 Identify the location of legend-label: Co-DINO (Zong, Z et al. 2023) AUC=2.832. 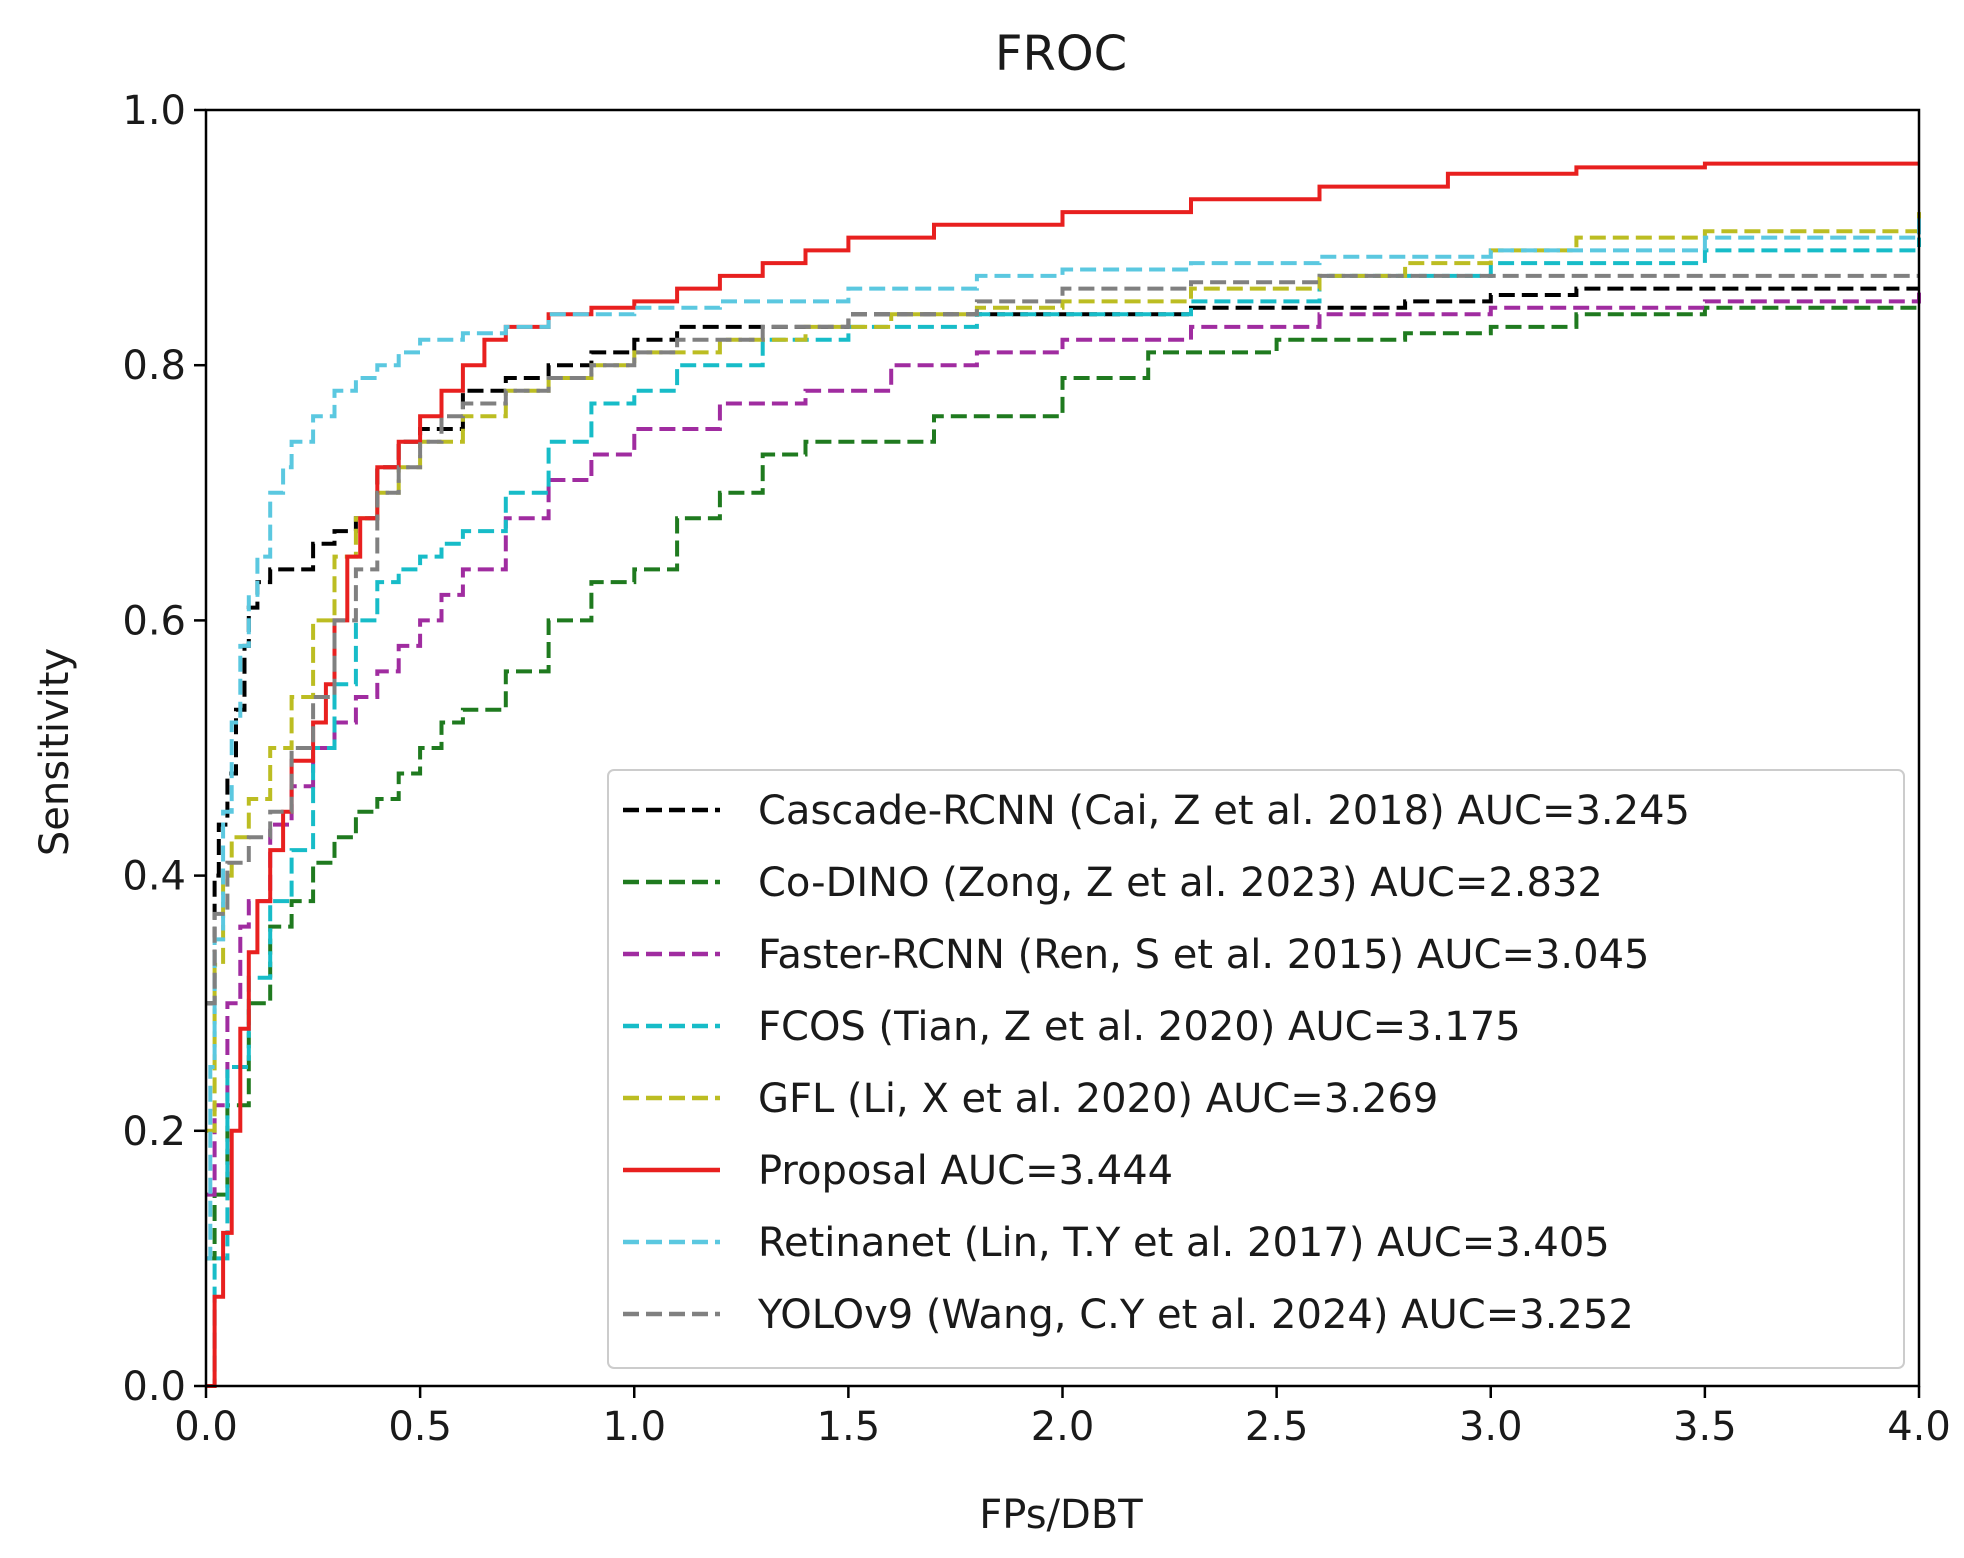
(1180, 883).